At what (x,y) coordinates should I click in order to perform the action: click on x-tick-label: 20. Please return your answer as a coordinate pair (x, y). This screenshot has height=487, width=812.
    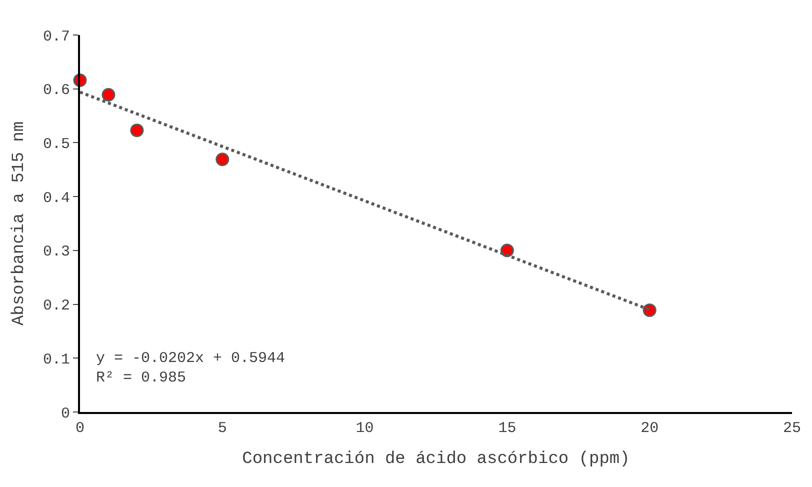
    Looking at the image, I should click on (649, 428).